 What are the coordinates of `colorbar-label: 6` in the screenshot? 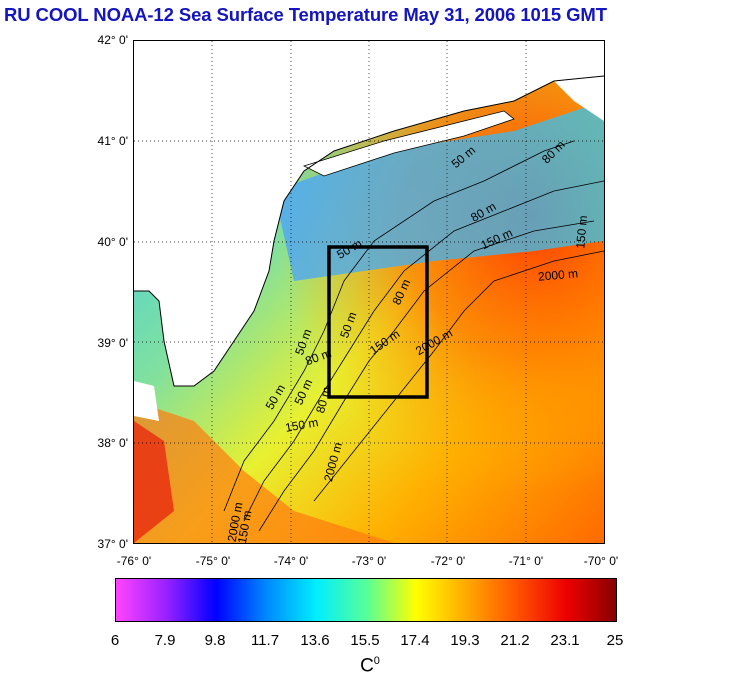 It's located at (115, 640).